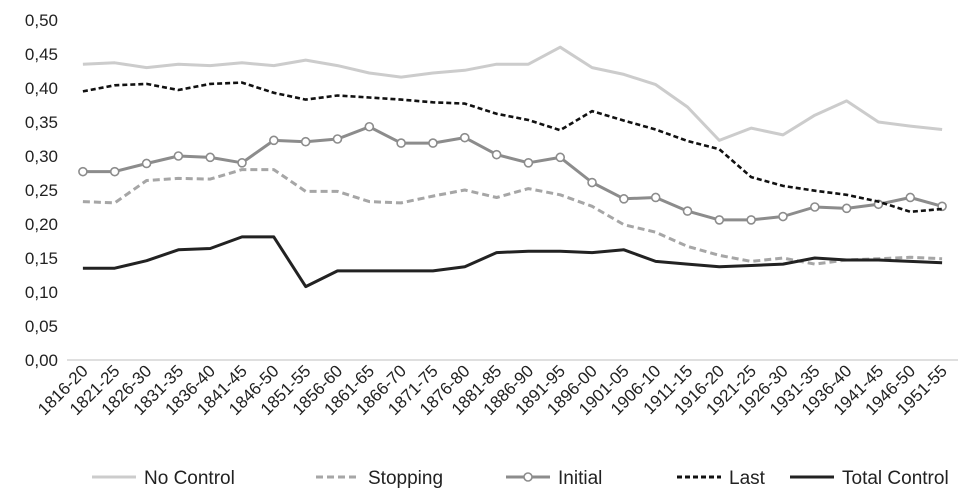 This screenshot has height=489, width=960. What do you see at coordinates (41, 20) in the screenshot?
I see `y-tick-label: 0,50` at bounding box center [41, 20].